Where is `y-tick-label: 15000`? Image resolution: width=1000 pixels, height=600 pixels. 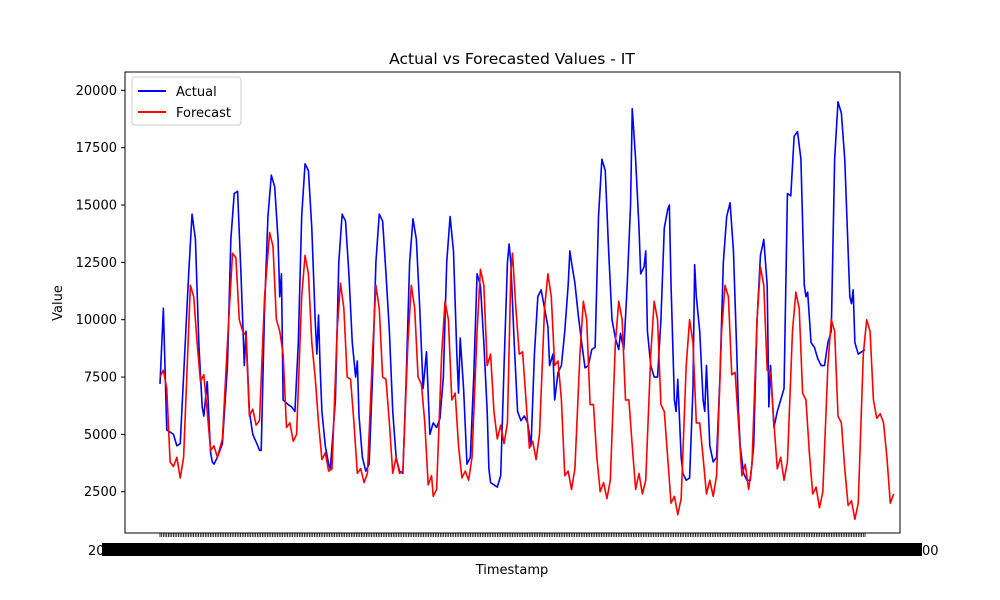 y-tick-label: 15000 is located at coordinates (96, 206).